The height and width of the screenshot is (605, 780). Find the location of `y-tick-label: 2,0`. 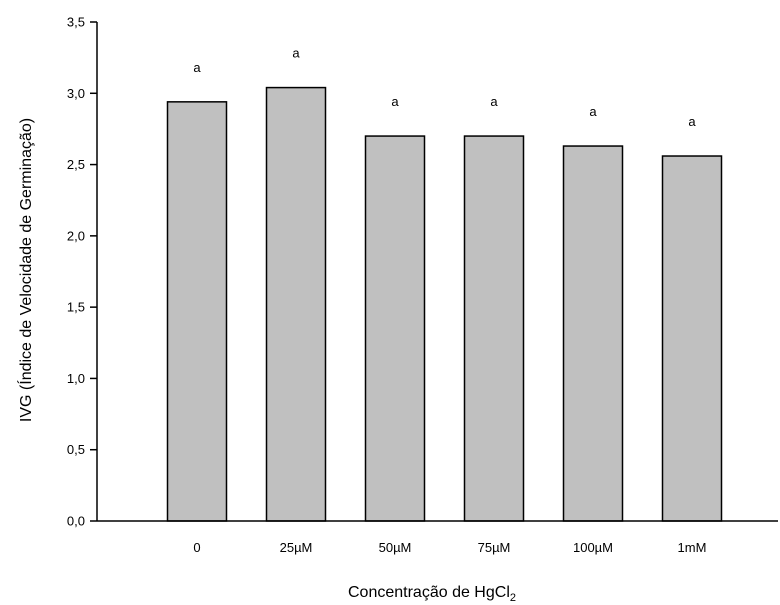

y-tick-label: 2,0 is located at coordinates (76, 235).